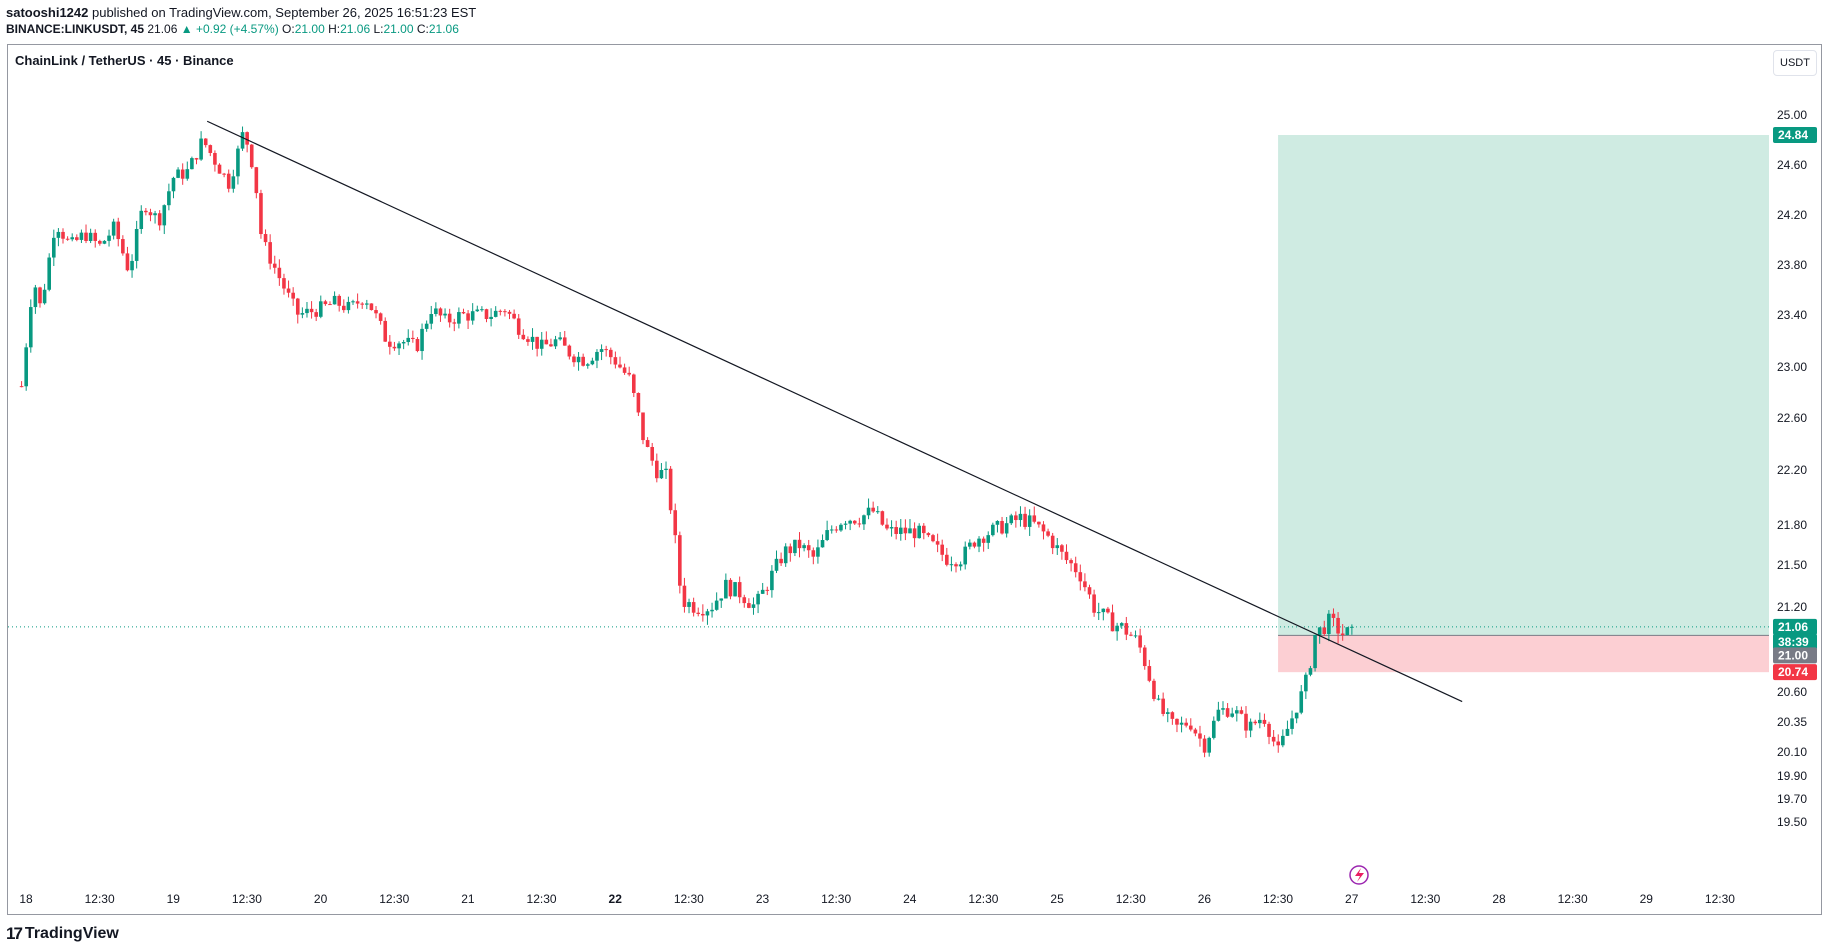 The image size is (1829, 952). Describe the element at coordinates (1792, 722) in the screenshot. I see `y-tick-label: 20.35` at that location.